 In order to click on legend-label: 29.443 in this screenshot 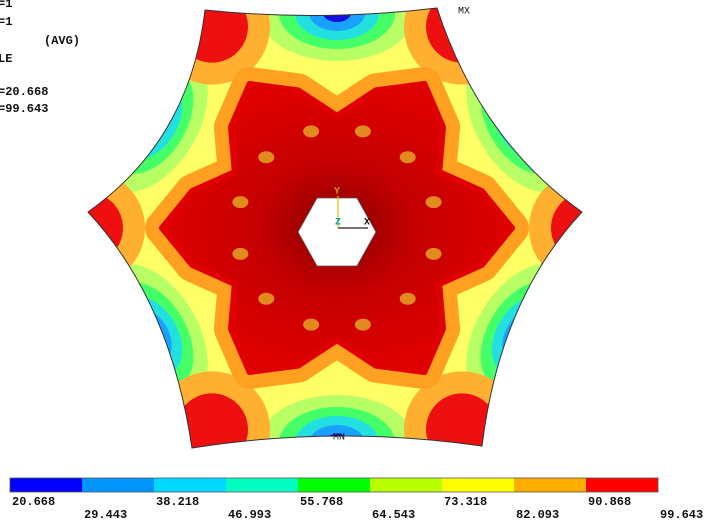, I will do `click(105, 515)`.